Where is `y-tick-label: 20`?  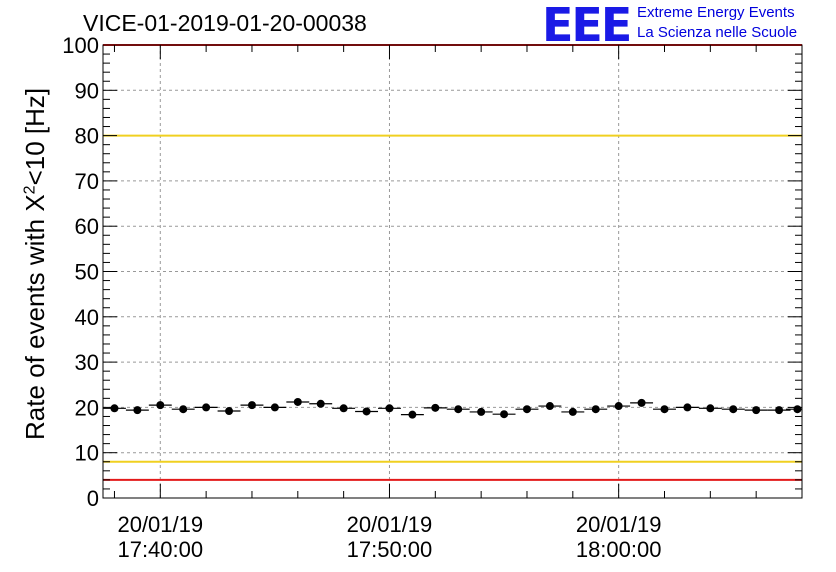 y-tick-label: 20 is located at coordinates (87, 407).